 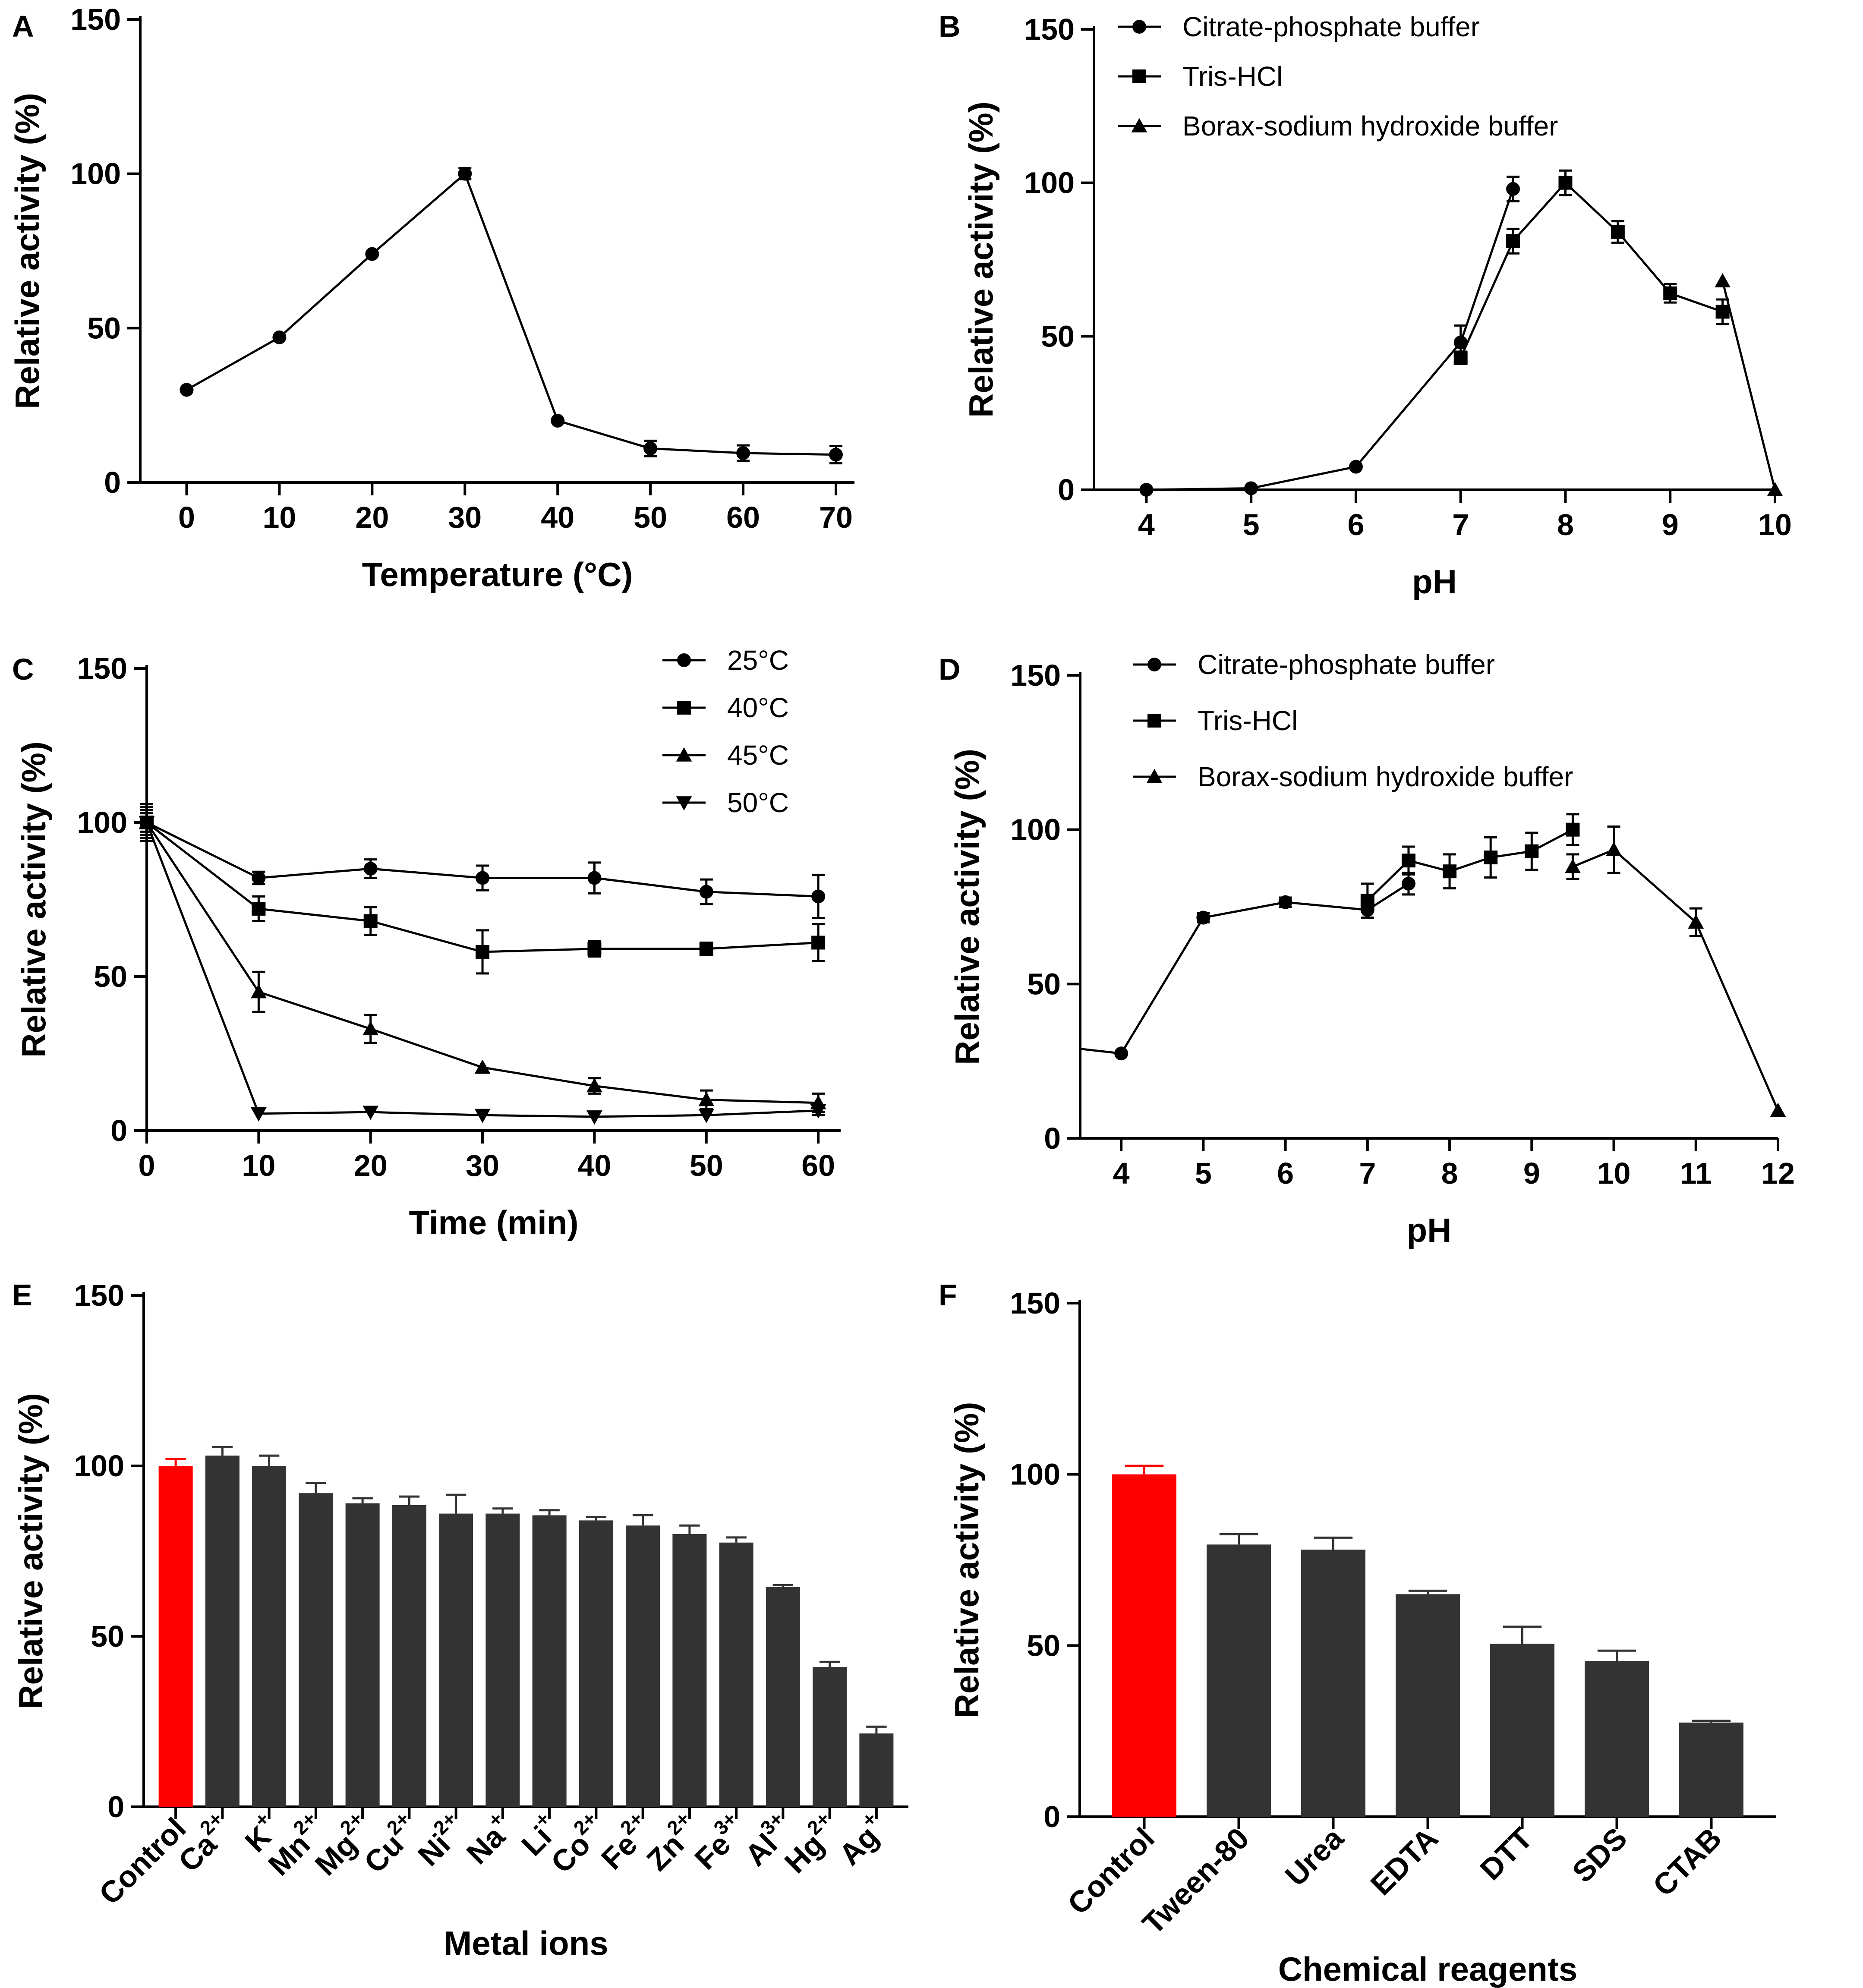 I want to click on x-tick-label: 40, so click(x=594, y=1165).